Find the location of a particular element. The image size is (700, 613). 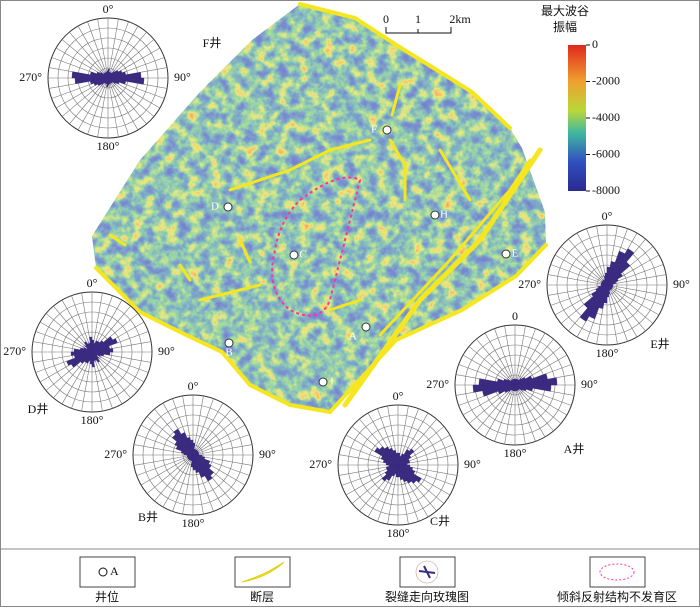

colorbar-tick-label: -4000 is located at coordinates (606, 117).